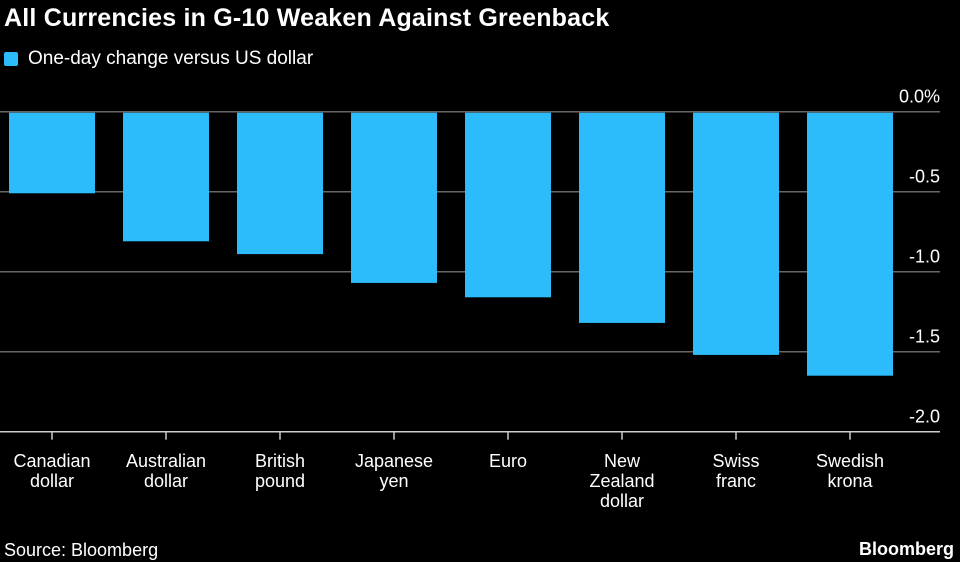 The width and height of the screenshot is (960, 562). I want to click on x-tick-label: yen, so click(393, 481).